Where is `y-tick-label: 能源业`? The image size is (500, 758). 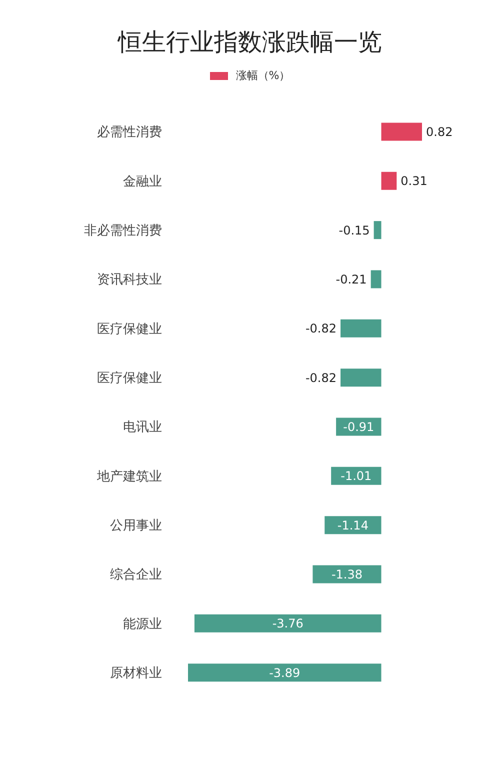 y-tick-label: 能源业 is located at coordinates (142, 624).